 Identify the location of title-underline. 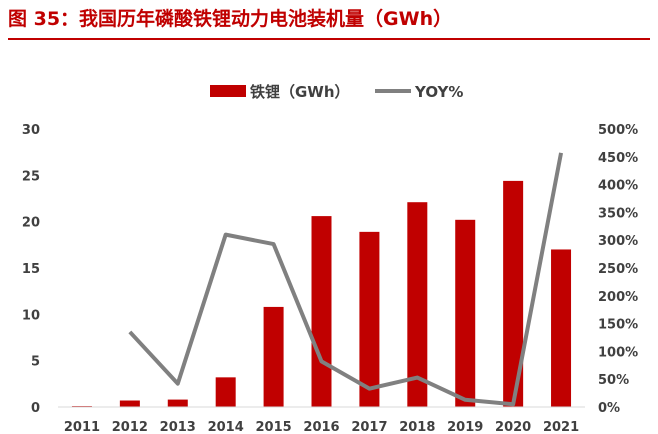
(329, 39).